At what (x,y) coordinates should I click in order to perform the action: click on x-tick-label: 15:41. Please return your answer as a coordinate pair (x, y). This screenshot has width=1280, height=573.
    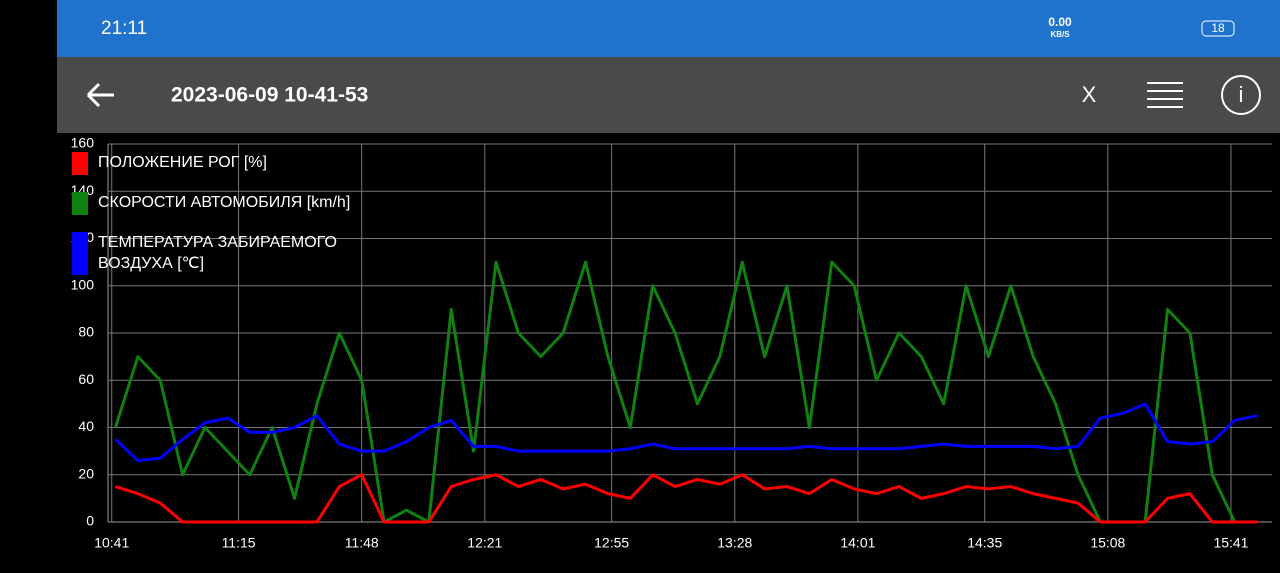
    Looking at the image, I should click on (1230, 543).